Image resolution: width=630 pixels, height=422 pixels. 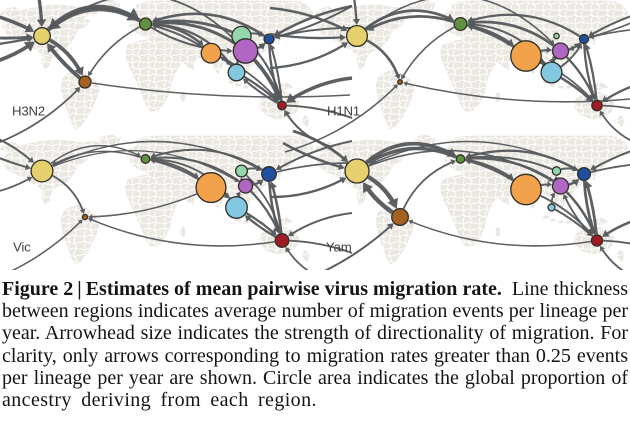 What do you see at coordinates (28, 111) in the screenshot?
I see `svg-text: H3N2` at bounding box center [28, 111].